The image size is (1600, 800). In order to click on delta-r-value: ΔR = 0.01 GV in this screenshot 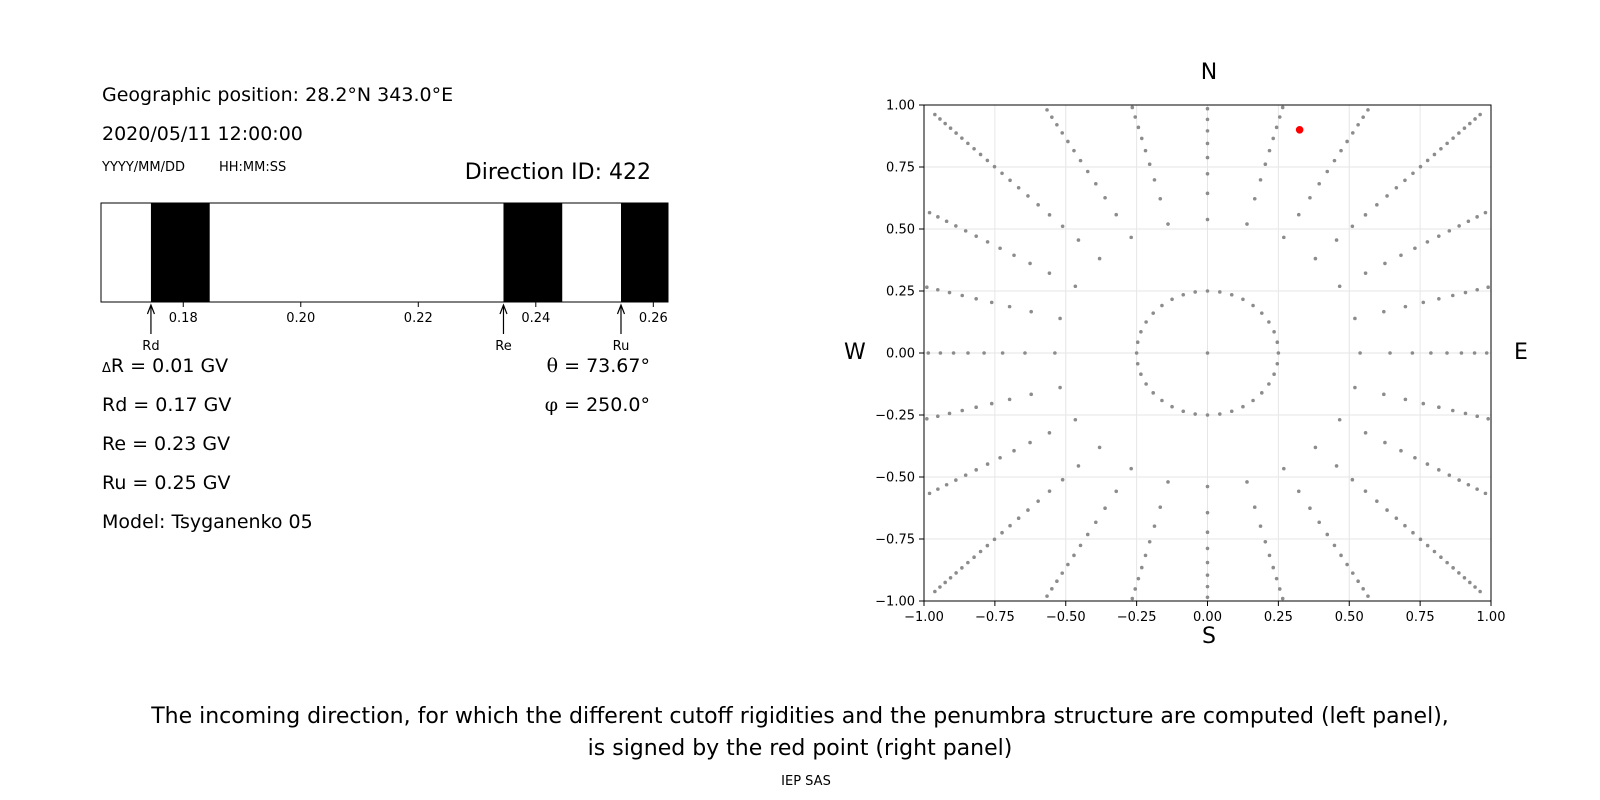, I will do `click(165, 366)`.